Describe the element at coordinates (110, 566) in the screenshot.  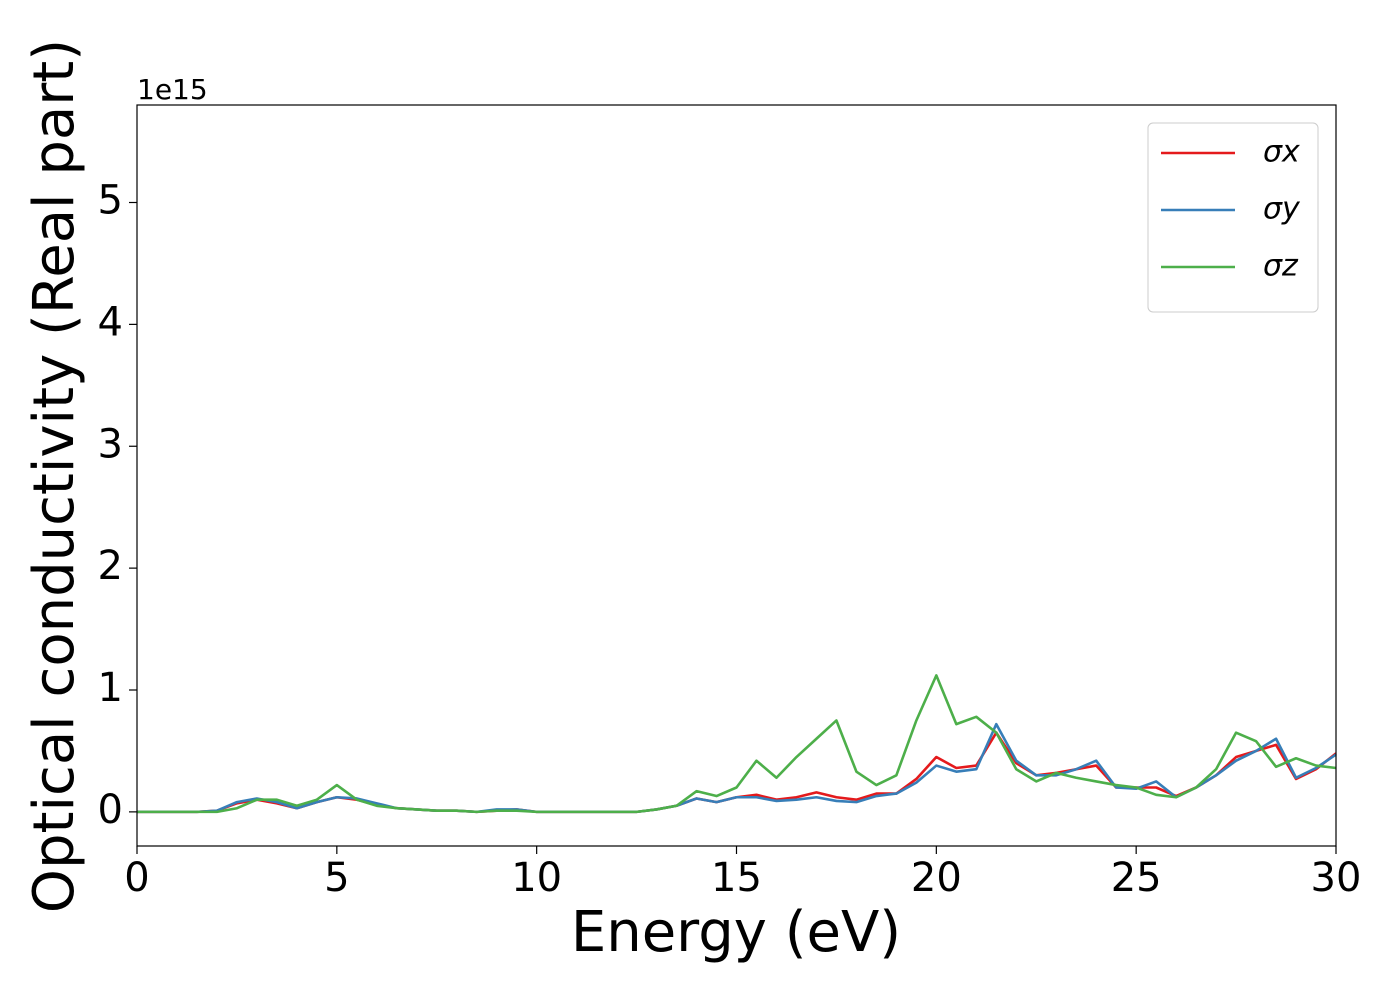
I see `y-tick-label: 2` at that location.